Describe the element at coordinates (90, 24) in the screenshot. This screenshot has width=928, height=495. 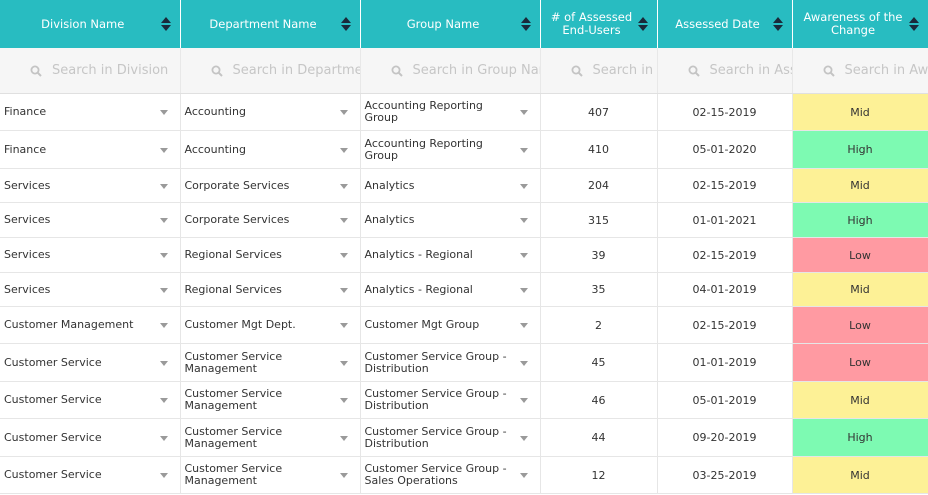
I see `column-header-division: Division Name` at that location.